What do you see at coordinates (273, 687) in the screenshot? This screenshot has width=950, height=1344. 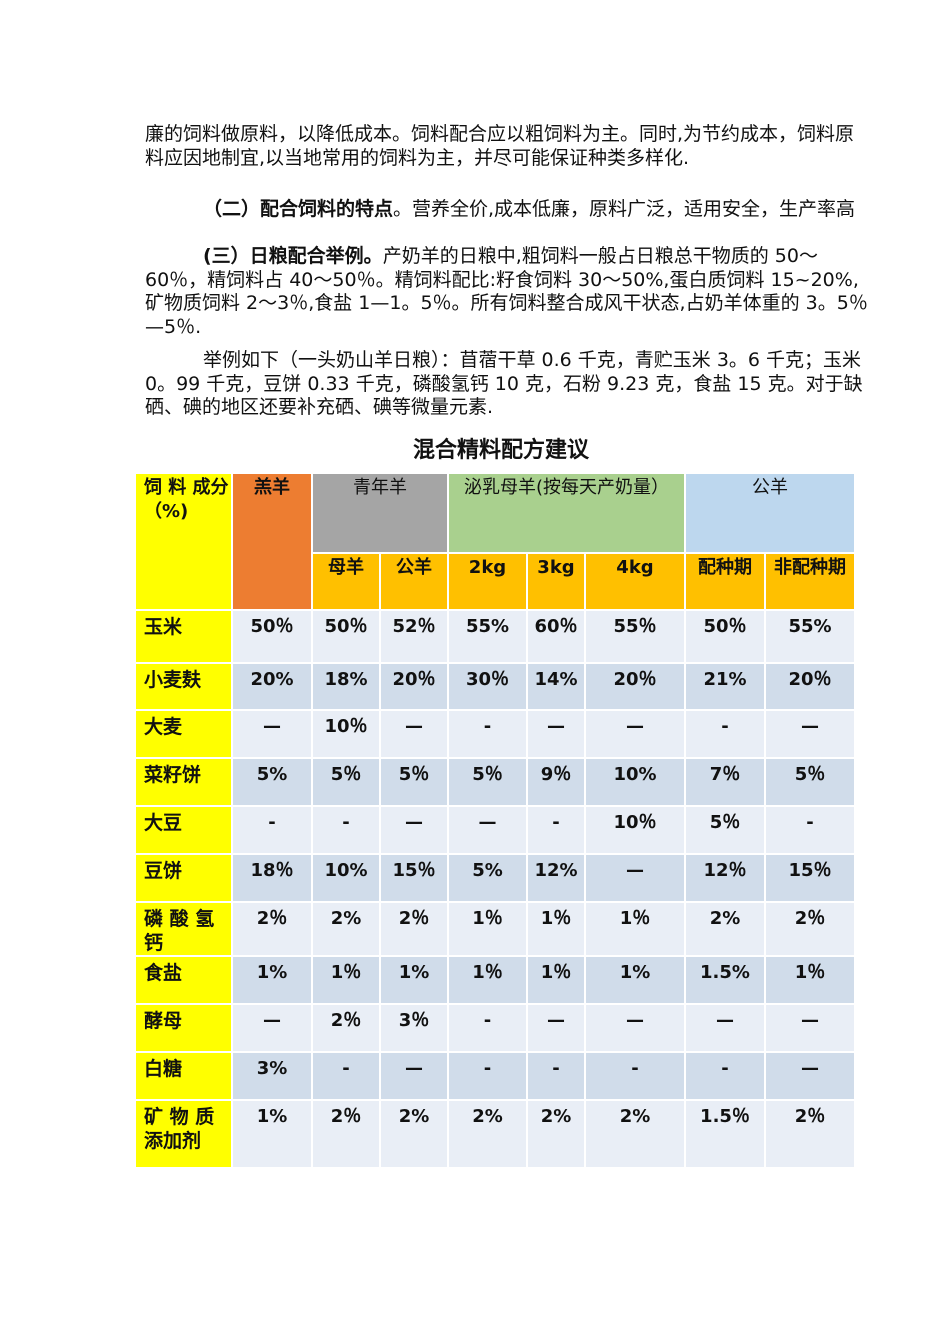 I see `table-cell: 20%` at bounding box center [273, 687].